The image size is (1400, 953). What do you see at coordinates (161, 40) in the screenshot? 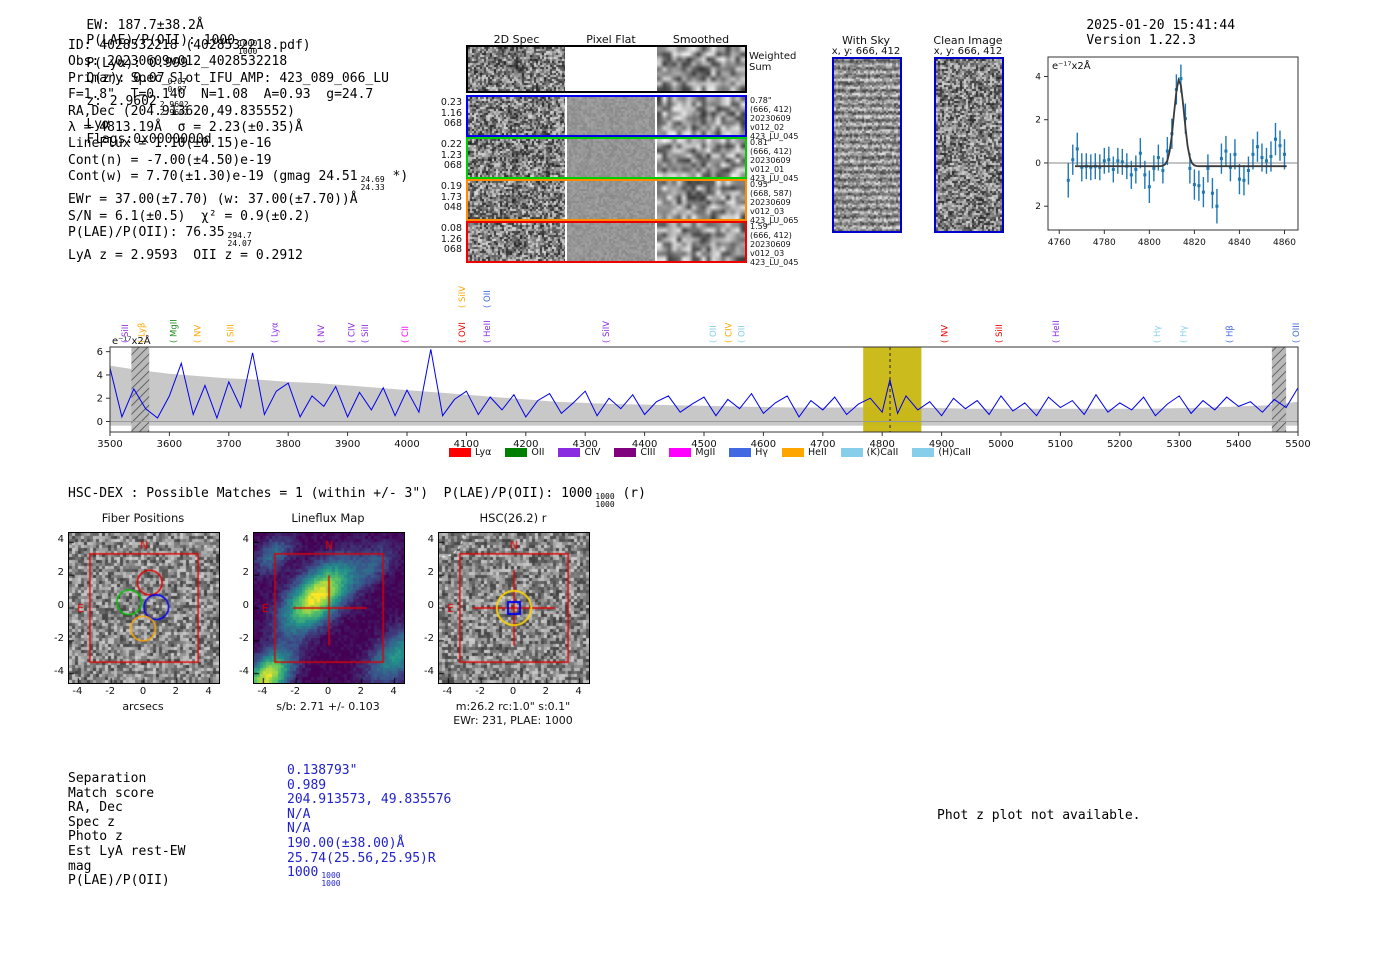
I see `plae-poii-value: P(LAE)/P(OII): 1000` at bounding box center [161, 40].